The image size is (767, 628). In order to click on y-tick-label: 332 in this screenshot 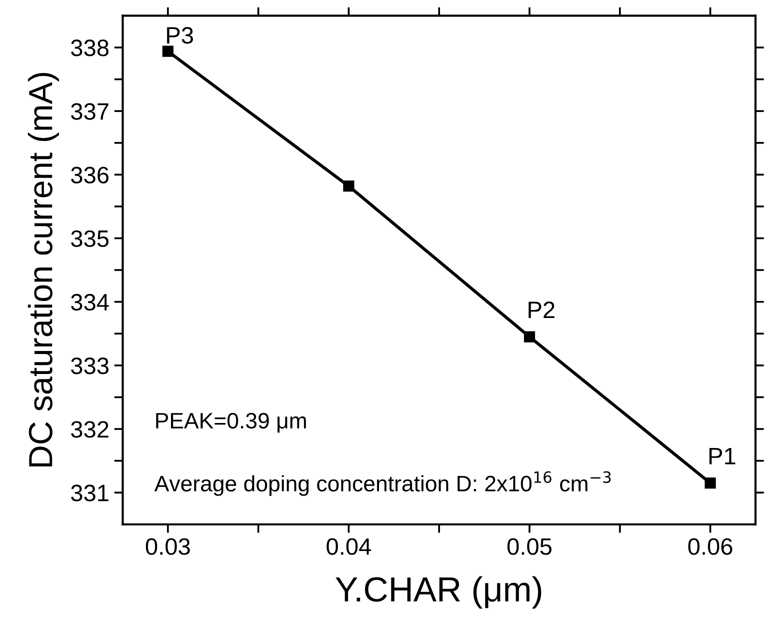, I will do `click(89, 429)`.